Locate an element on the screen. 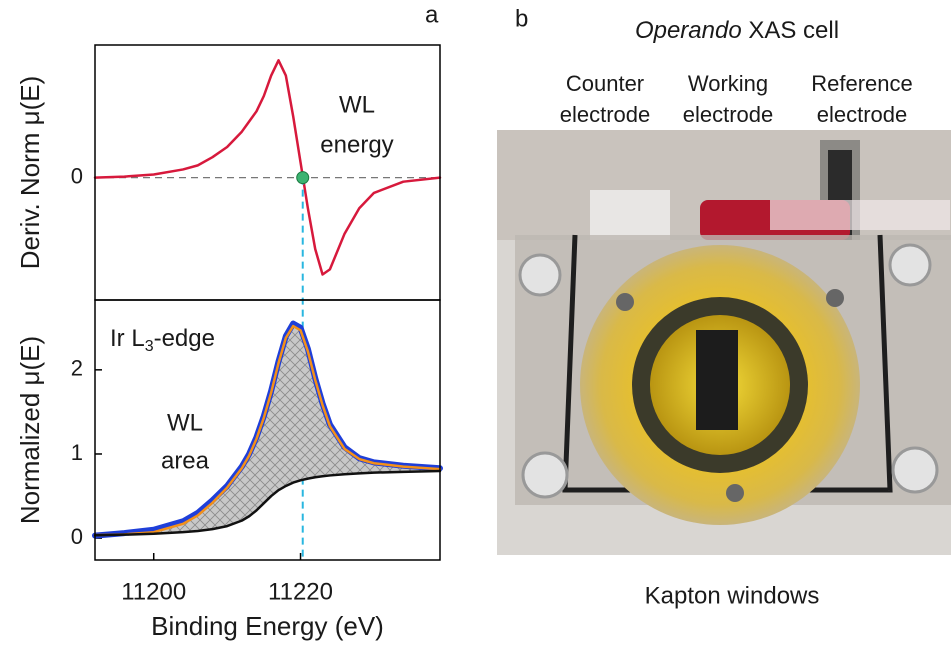 The height and width of the screenshot is (646, 951). photo-title-italic: Operando is located at coordinates (688, 30).